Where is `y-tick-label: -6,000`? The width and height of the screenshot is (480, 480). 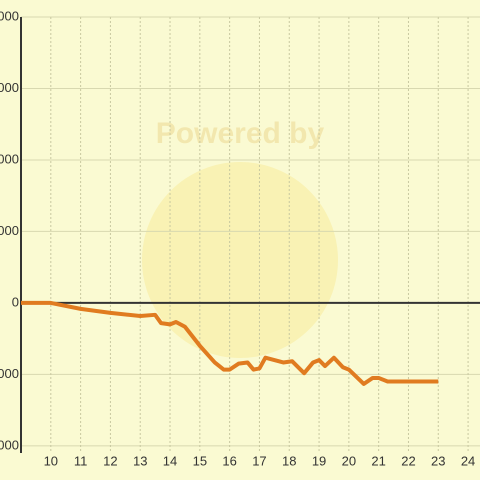
y-tick-label: -6,000 is located at coordinates (9, 444).